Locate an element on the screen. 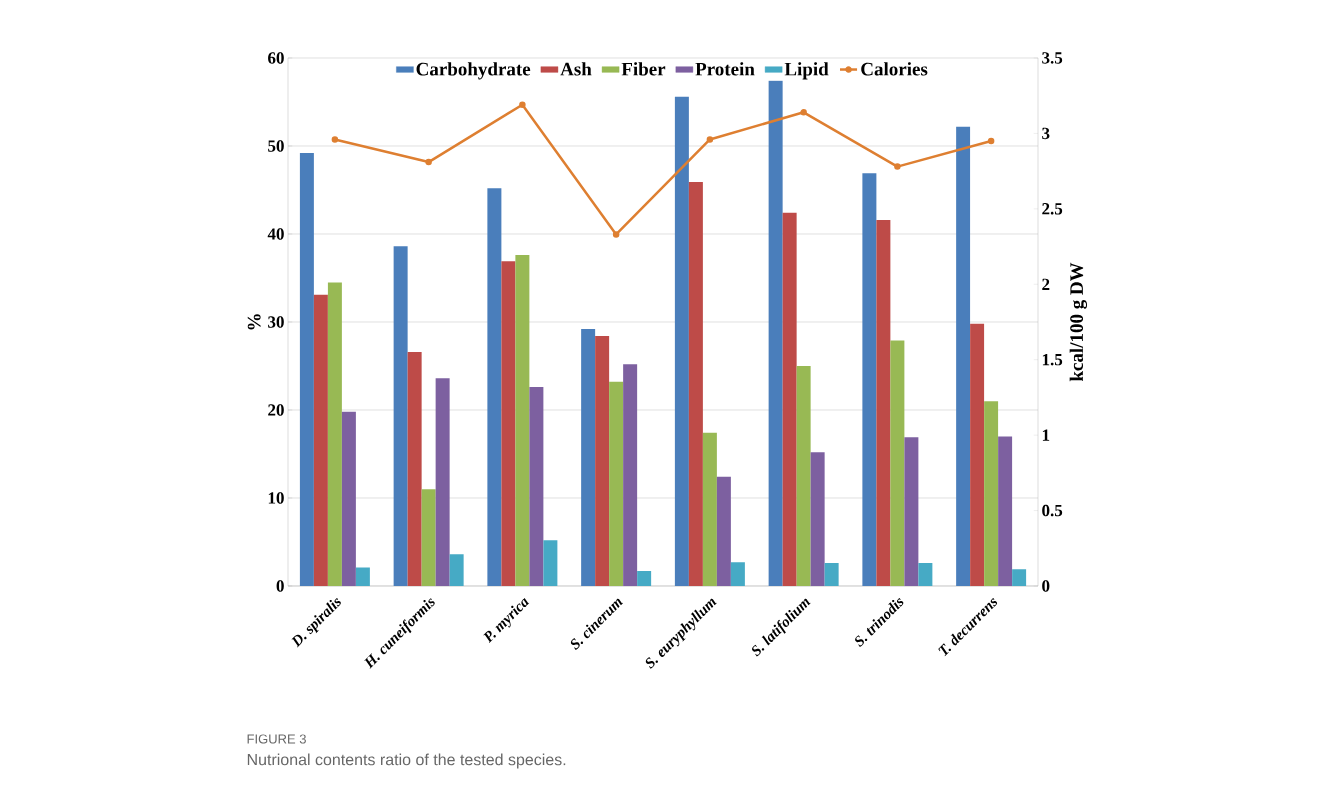 The image size is (1322, 791). caption: FIGURE 3 is located at coordinates (276, 739).